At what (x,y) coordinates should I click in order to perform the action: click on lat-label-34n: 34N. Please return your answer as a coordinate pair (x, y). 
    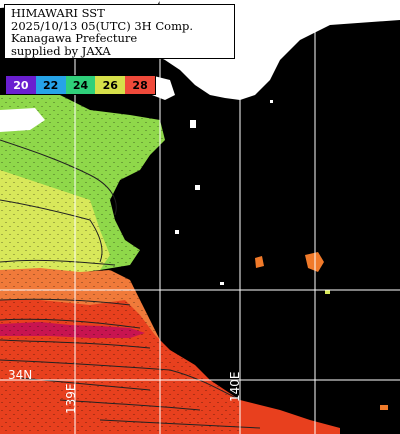
    Looking at the image, I should click on (20, 375).